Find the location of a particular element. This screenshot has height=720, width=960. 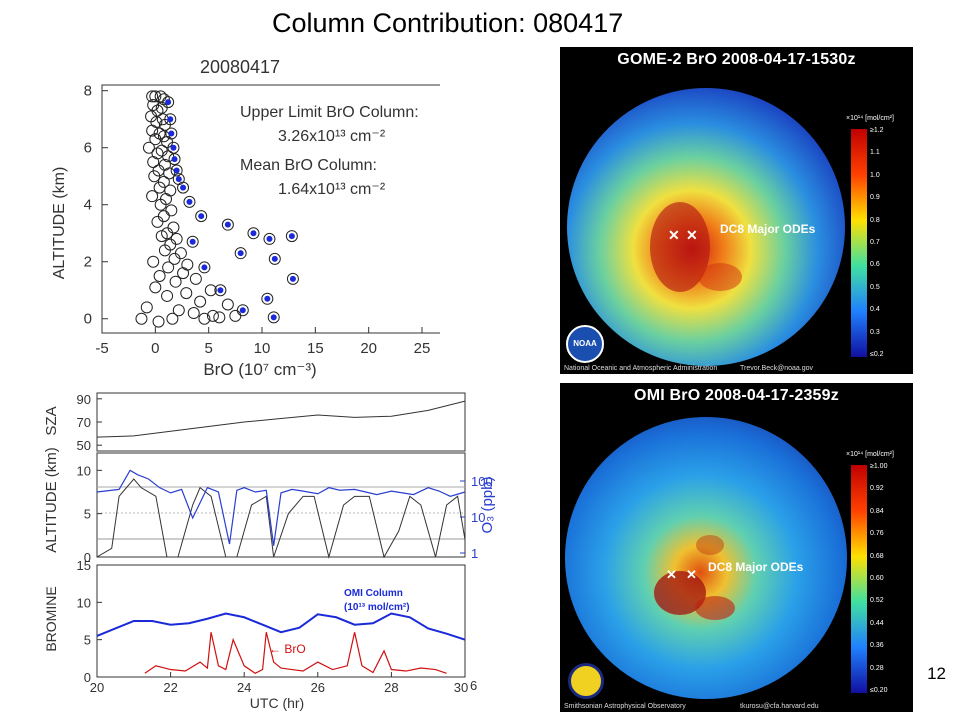

sza-line is located at coordinates (281, 419).